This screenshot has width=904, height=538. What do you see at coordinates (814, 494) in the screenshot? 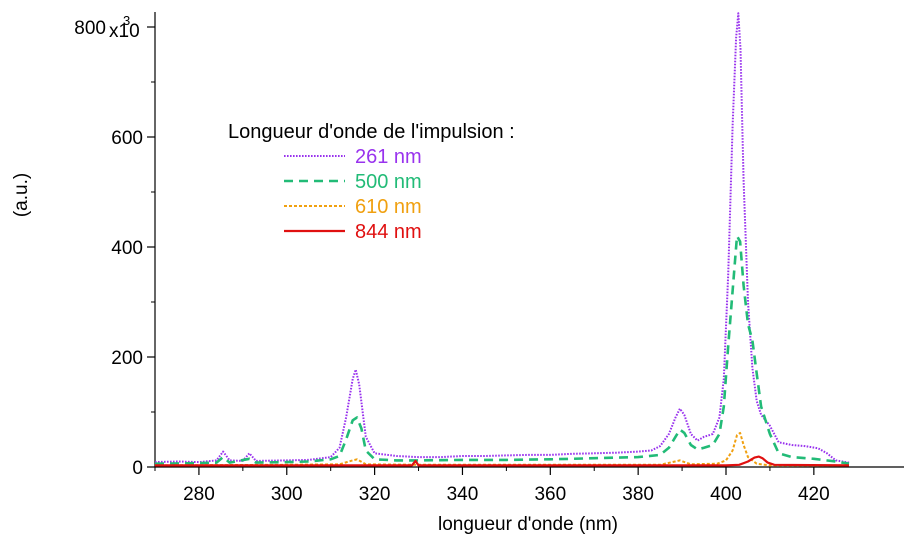
I see `x-tick-label: 420` at bounding box center [814, 494].